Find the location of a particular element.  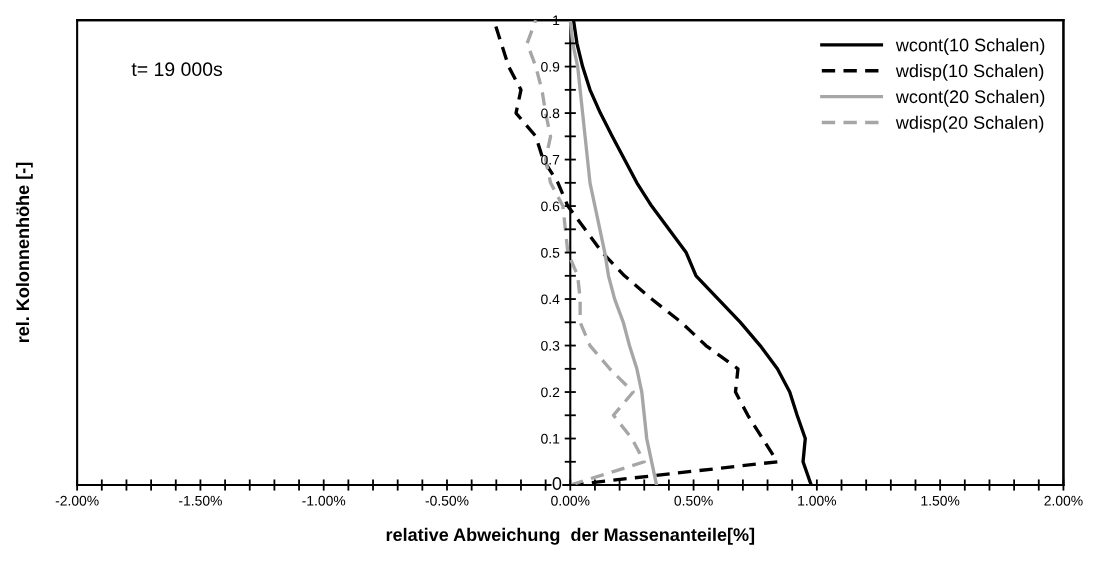

y-tick-label: 0 is located at coordinates (557, 483).